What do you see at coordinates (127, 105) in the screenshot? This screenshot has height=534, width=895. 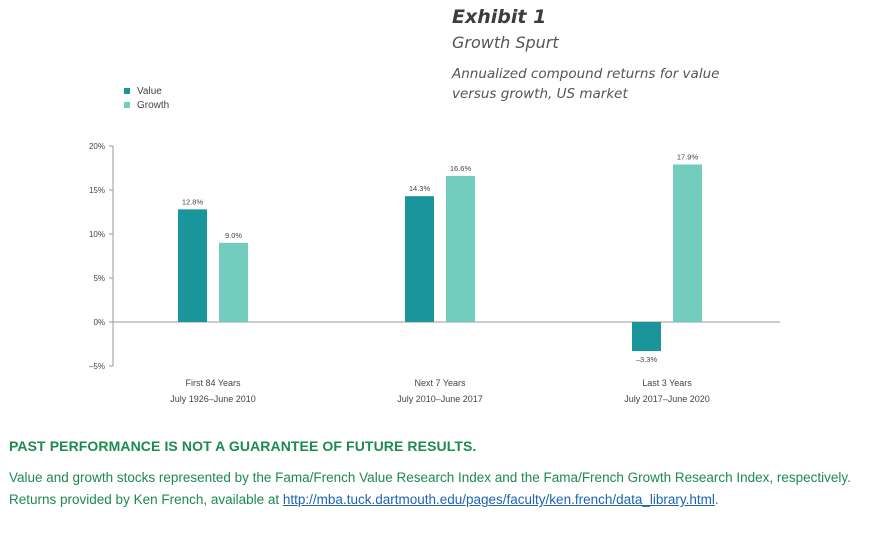 I see `legend-swatch-growth` at bounding box center [127, 105].